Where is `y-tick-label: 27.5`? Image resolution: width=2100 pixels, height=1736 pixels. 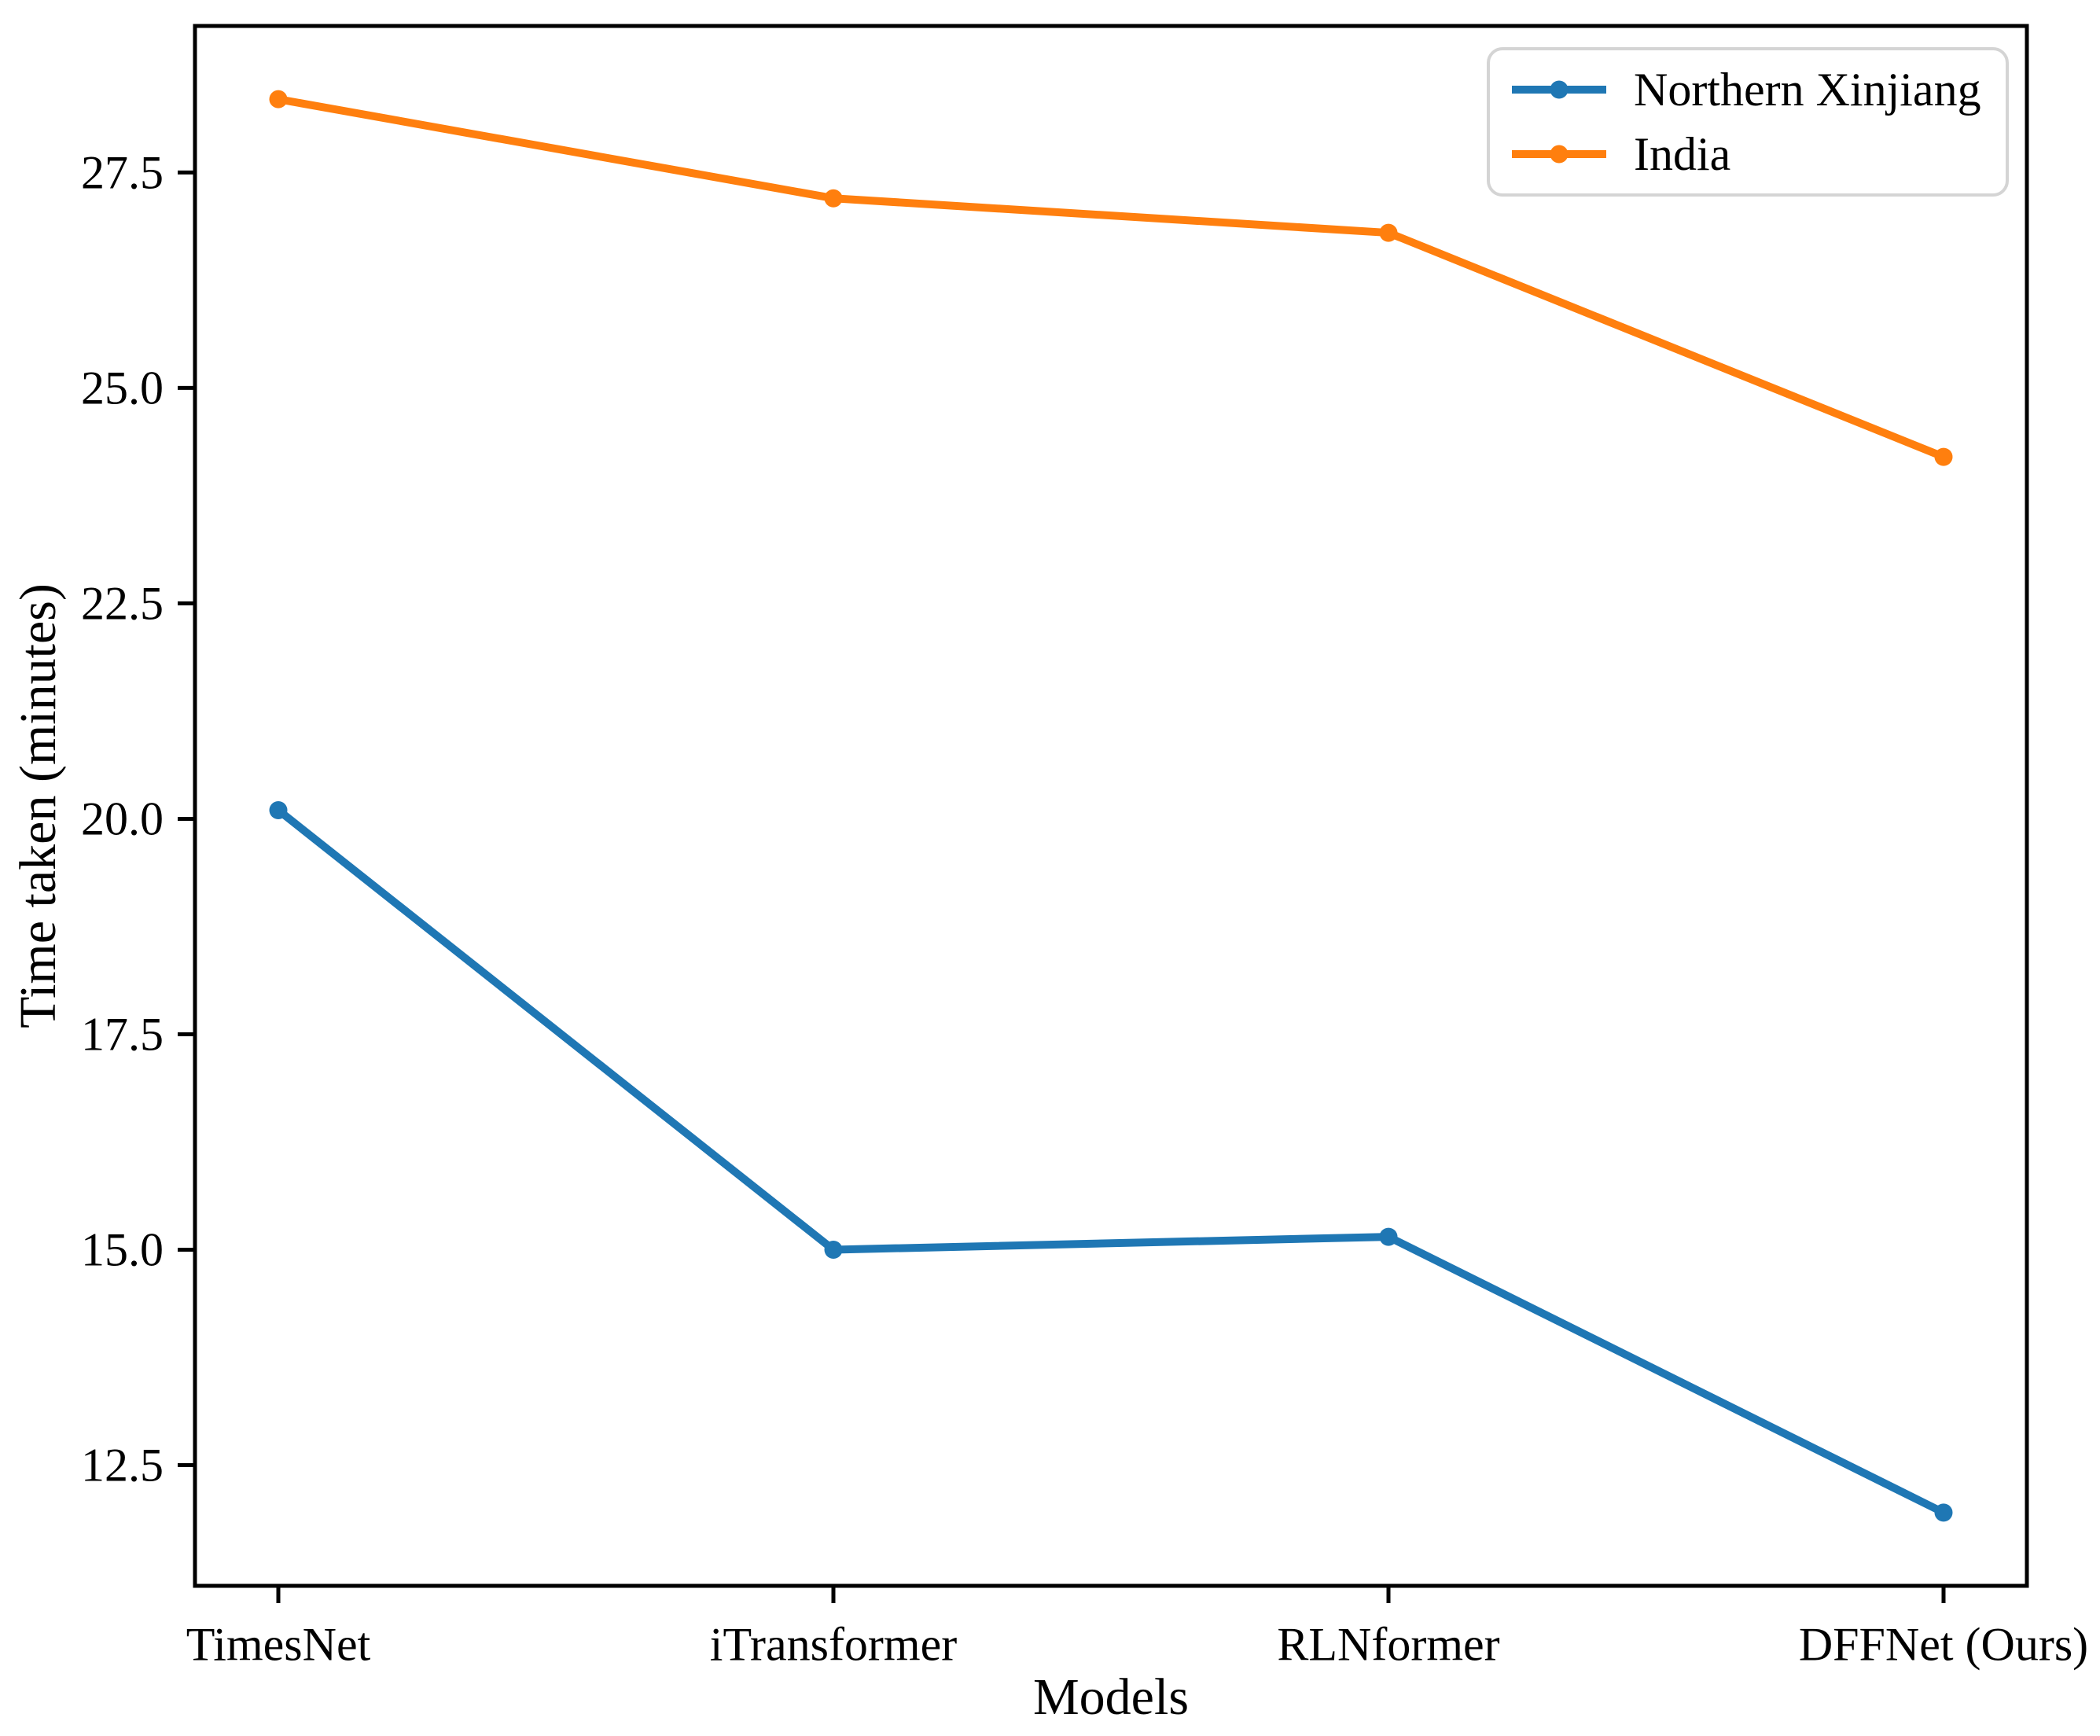 y-tick-label: 27.5 is located at coordinates (122, 172).